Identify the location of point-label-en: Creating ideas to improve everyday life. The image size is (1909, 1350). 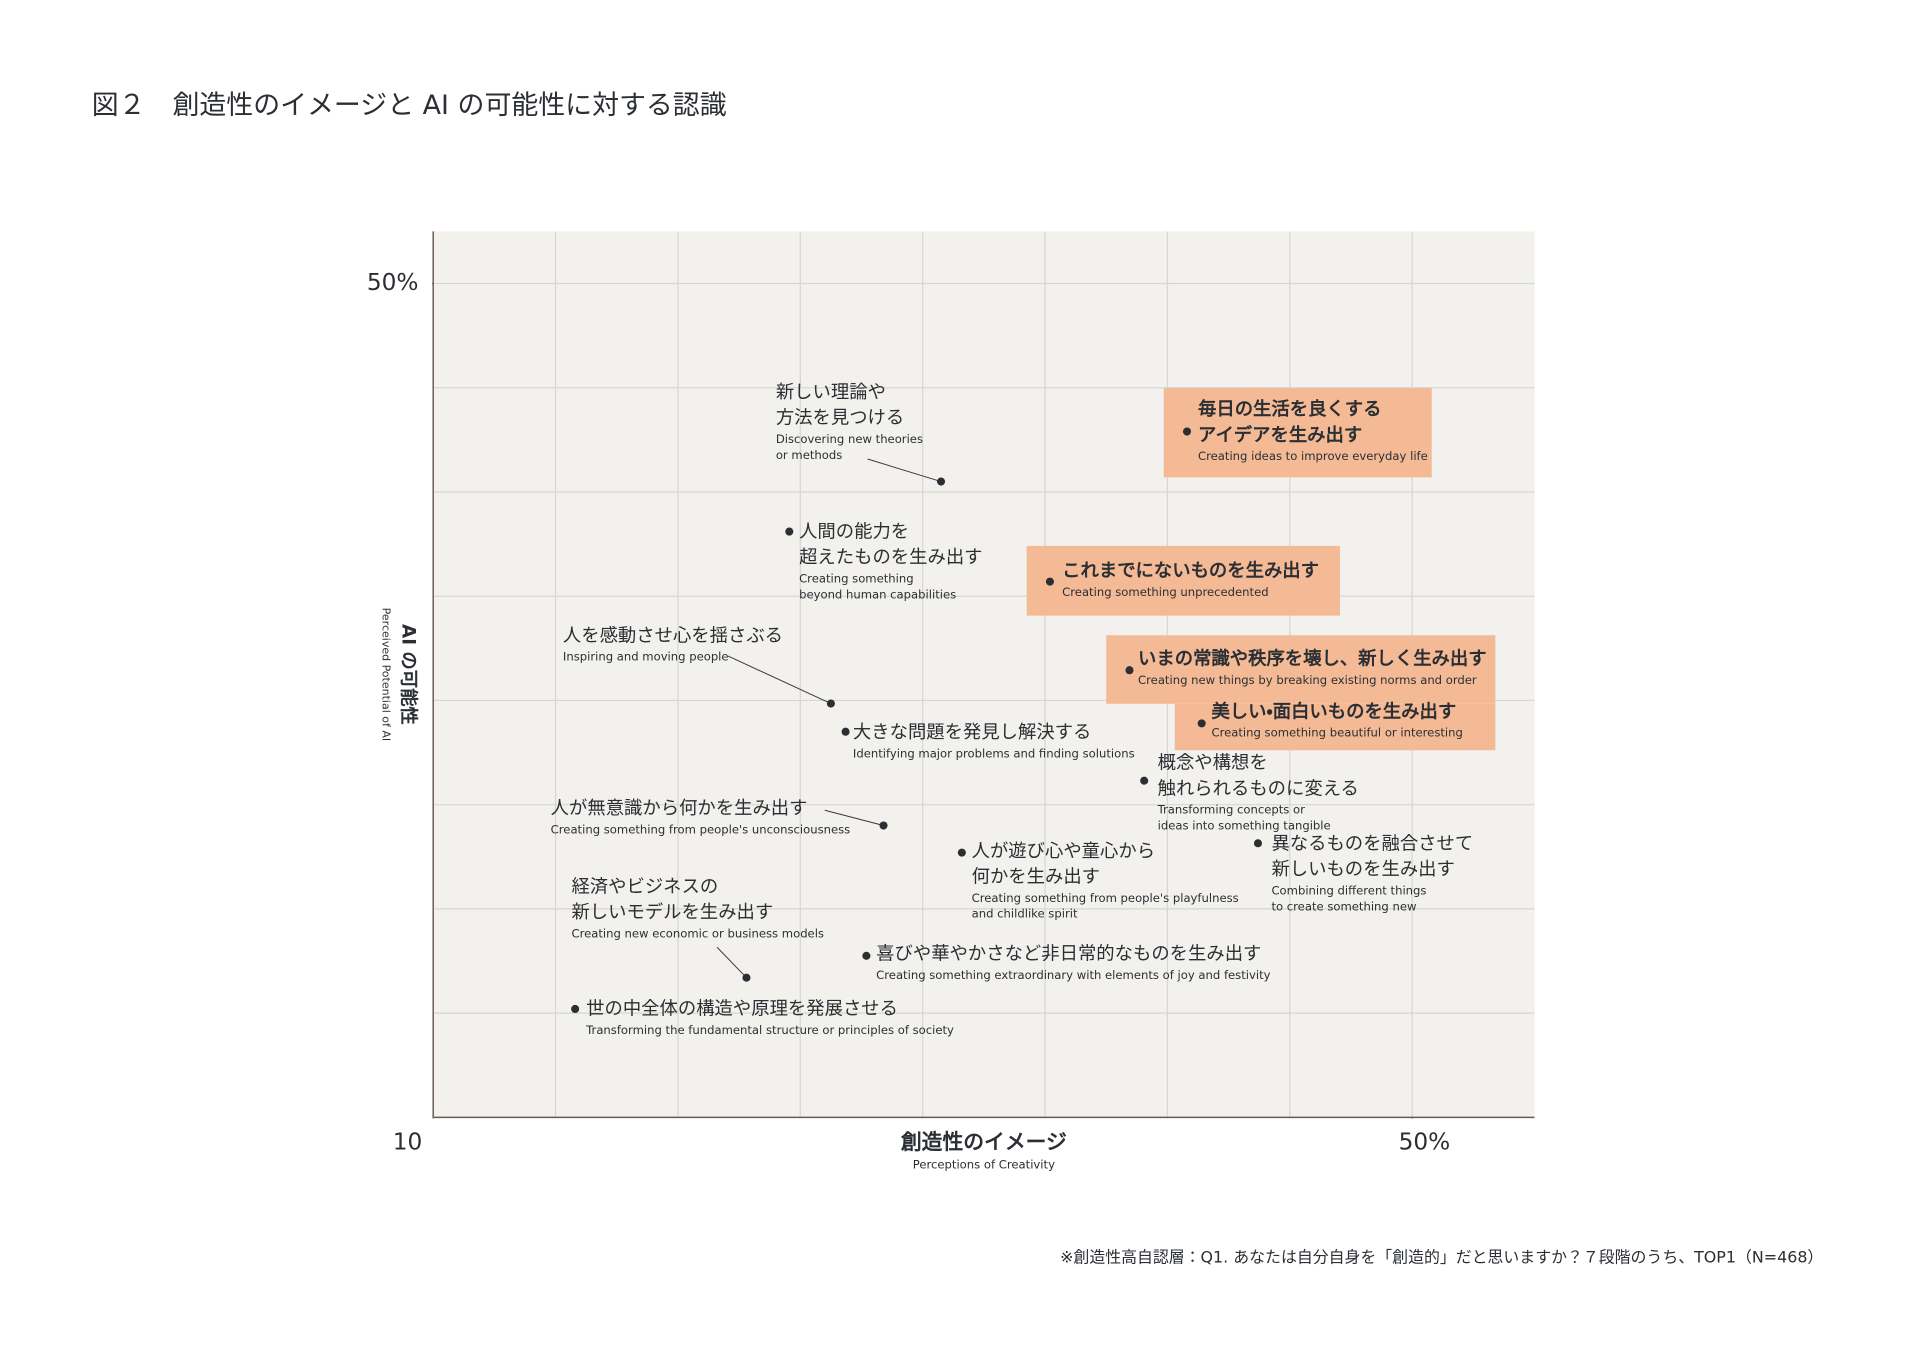
(1313, 456).